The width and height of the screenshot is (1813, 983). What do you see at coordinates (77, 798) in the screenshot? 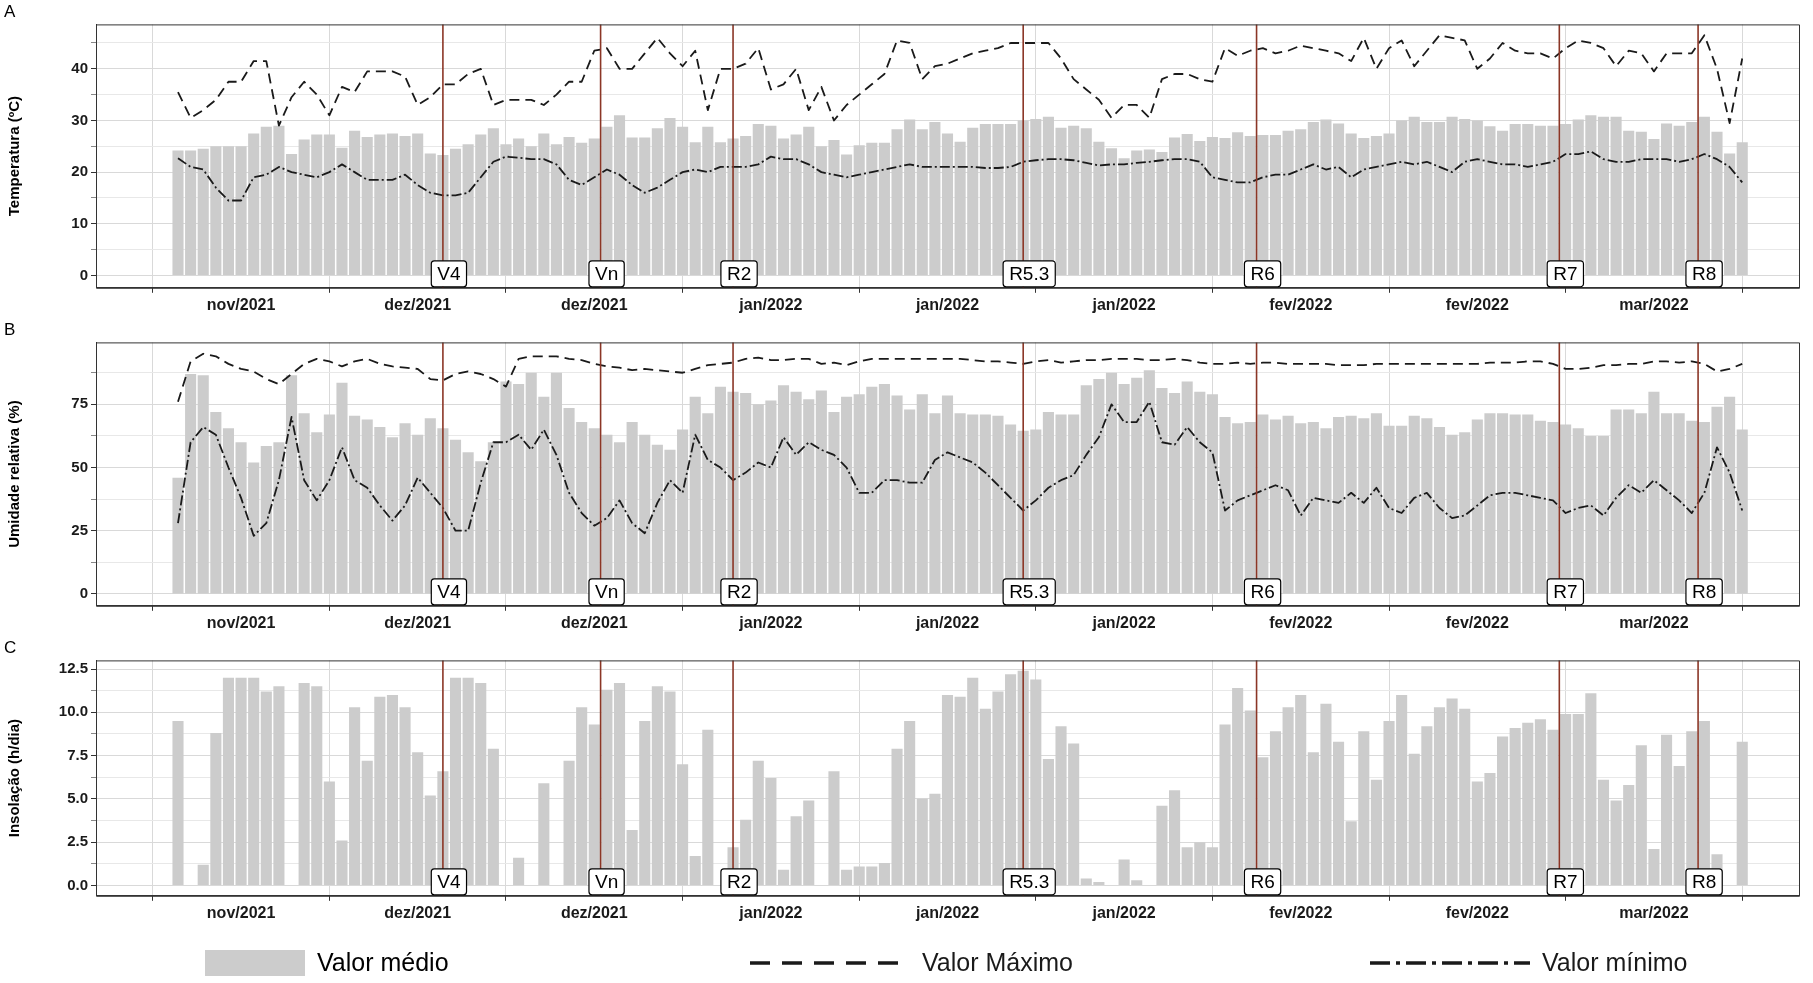
I see `y-tick-label: 5.0` at bounding box center [77, 798].